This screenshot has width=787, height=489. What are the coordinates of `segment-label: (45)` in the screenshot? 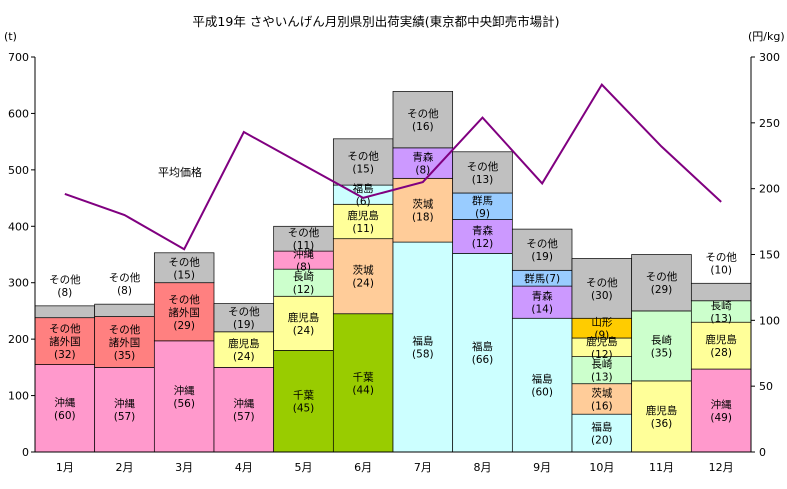 It's located at (304, 409).